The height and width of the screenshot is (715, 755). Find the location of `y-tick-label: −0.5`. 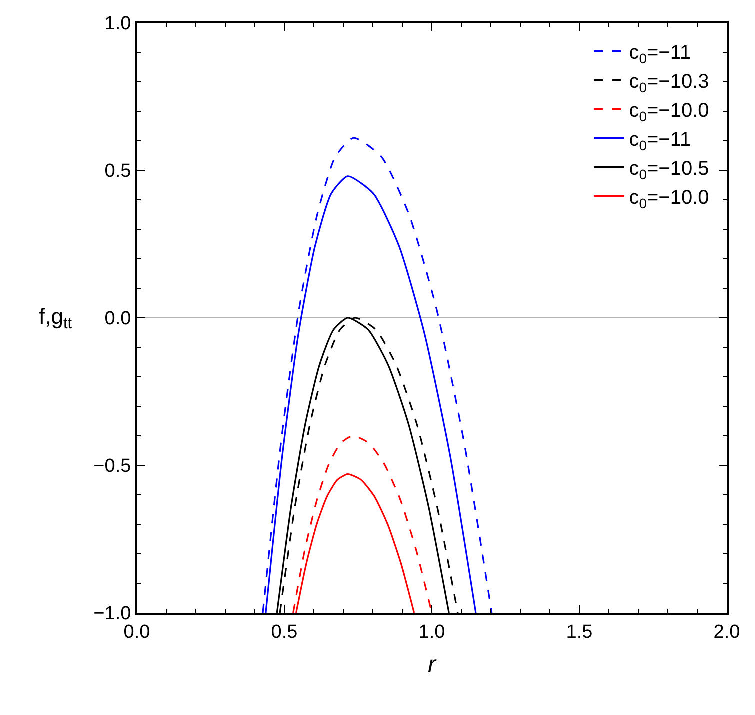

y-tick-label: −0.5 is located at coordinates (113, 467).